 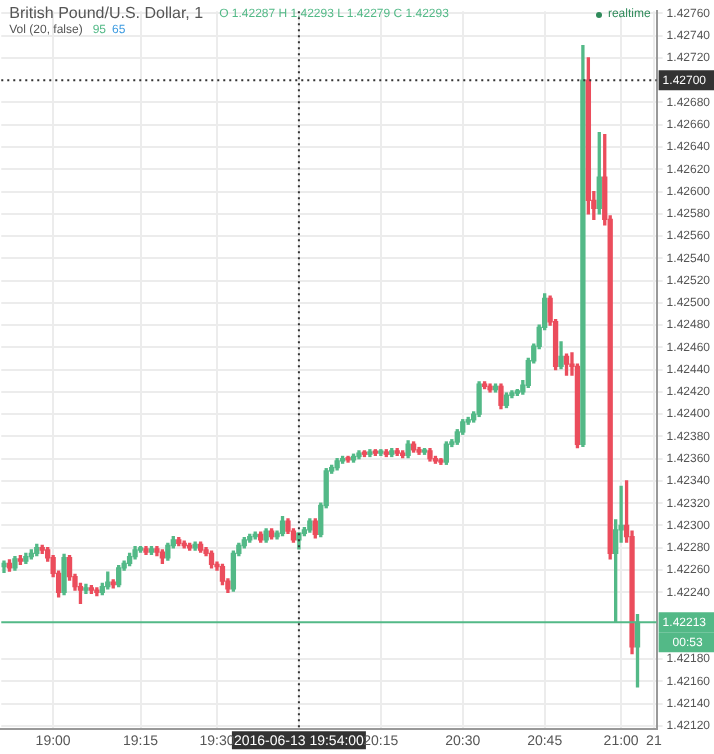 What do you see at coordinates (107, 13) in the screenshot?
I see `chart-title: British Pound/U.S. Dollar, 1` at bounding box center [107, 13].